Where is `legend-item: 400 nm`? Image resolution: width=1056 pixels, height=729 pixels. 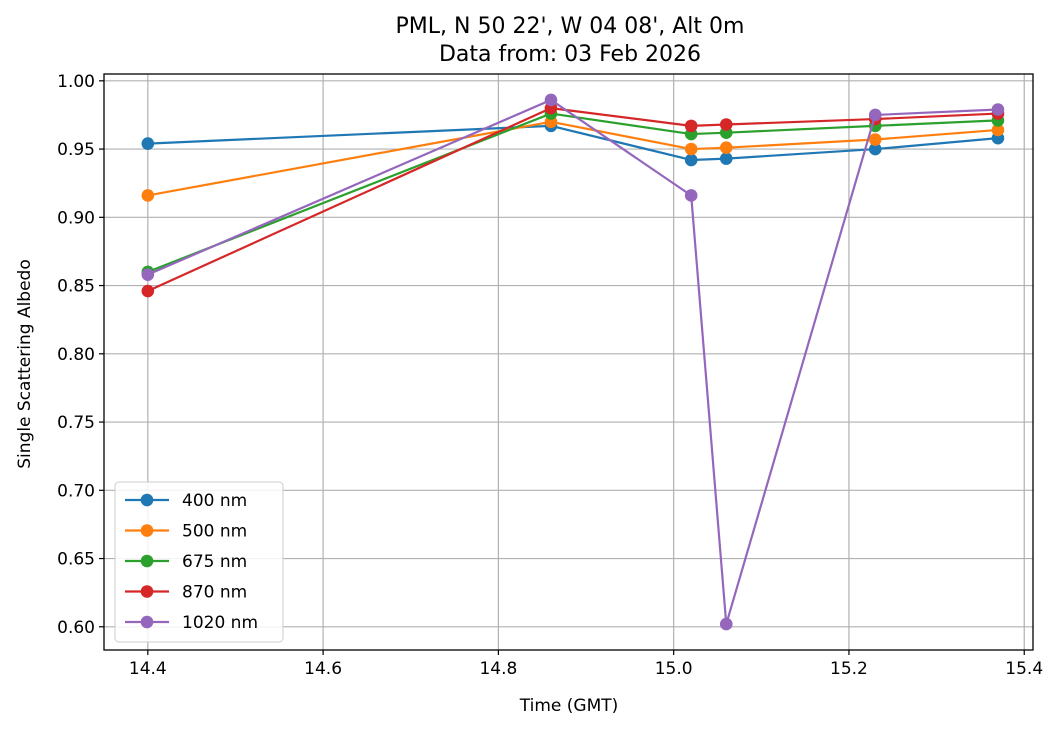
legend-item: 400 nm is located at coordinates (186, 501).